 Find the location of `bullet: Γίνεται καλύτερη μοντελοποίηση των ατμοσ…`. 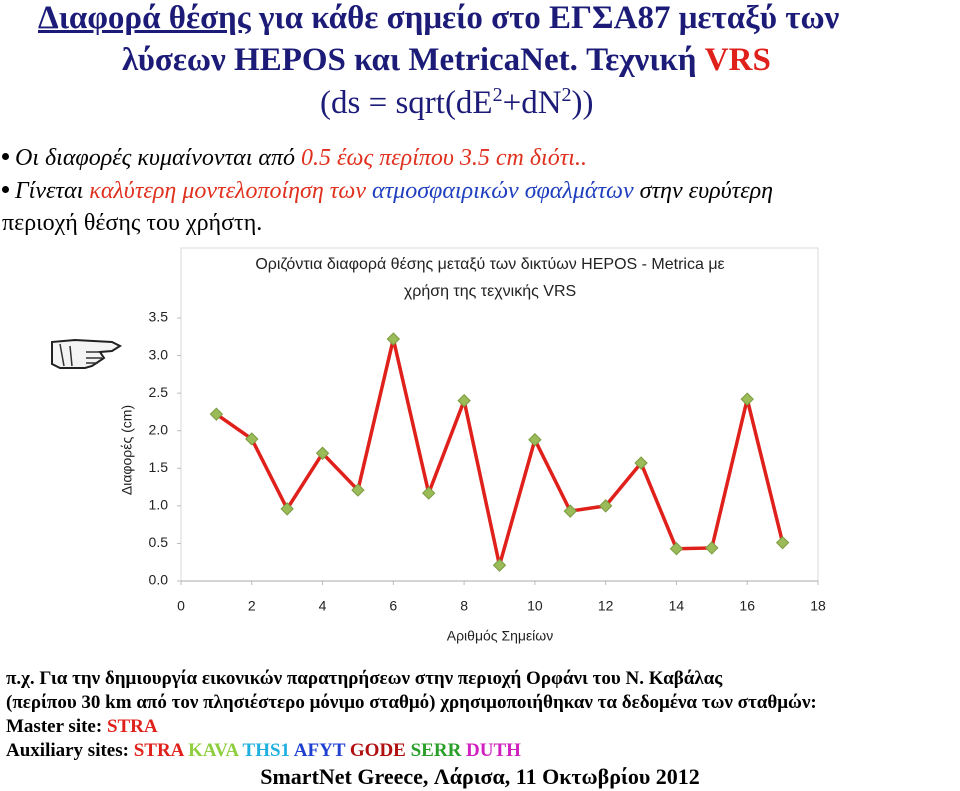

bullet: Γίνεται καλύτερη μοντελοποίηση των ατμοσ… is located at coordinates (387, 191).